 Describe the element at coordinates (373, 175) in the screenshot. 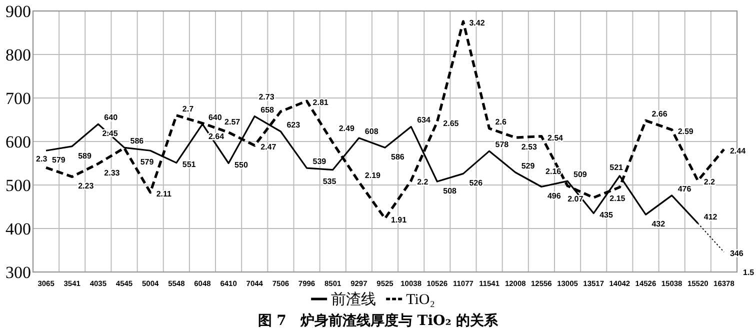

I see `data-label: 2.19` at that location.